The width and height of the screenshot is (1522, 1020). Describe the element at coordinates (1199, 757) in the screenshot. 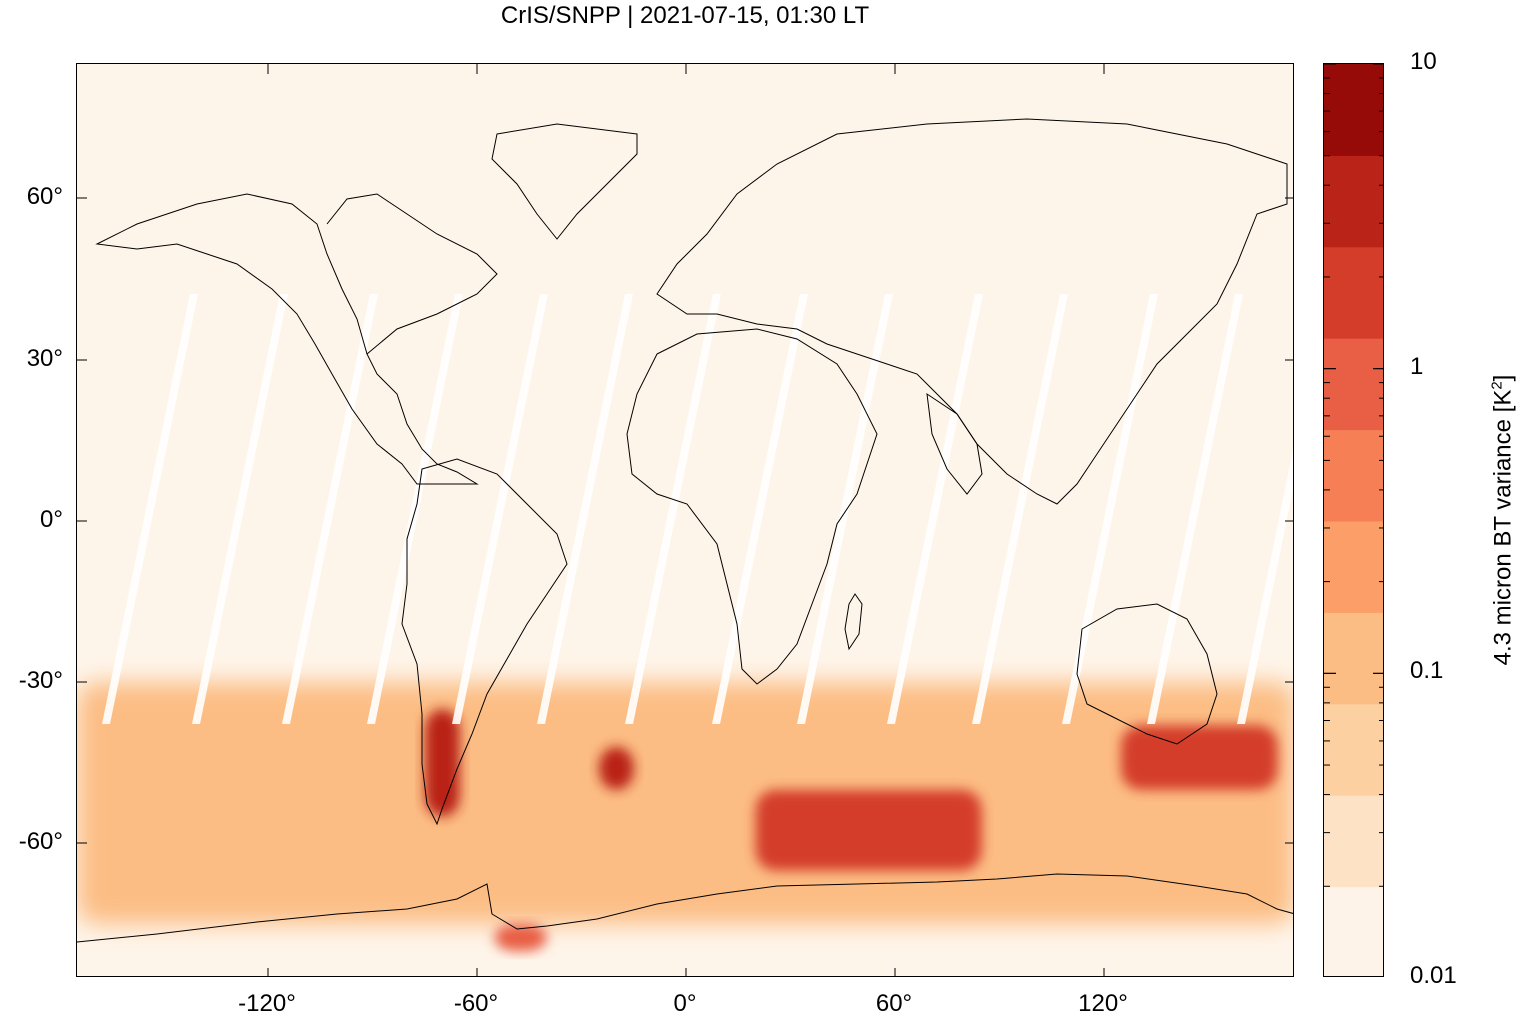

I see `field-region-south-of-australia` at that location.